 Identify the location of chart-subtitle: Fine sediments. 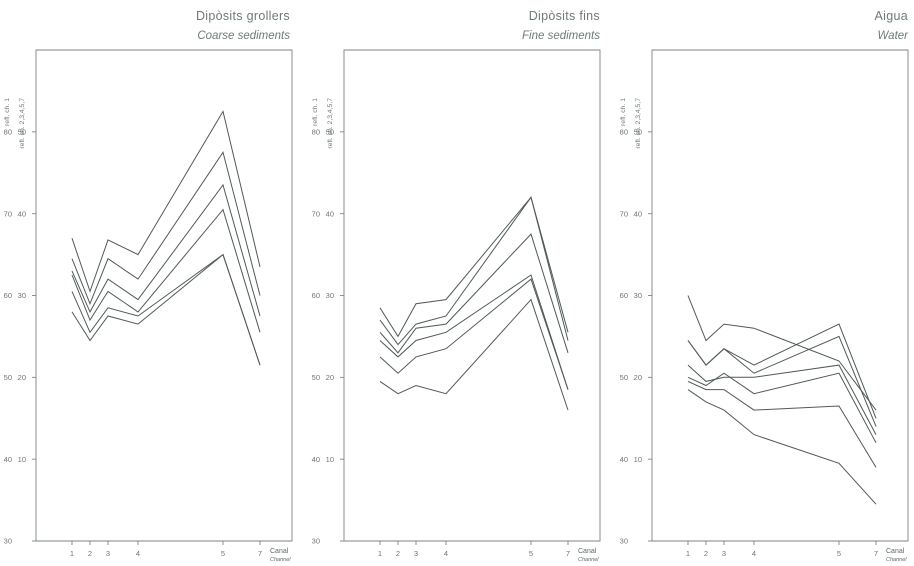
(561, 36).